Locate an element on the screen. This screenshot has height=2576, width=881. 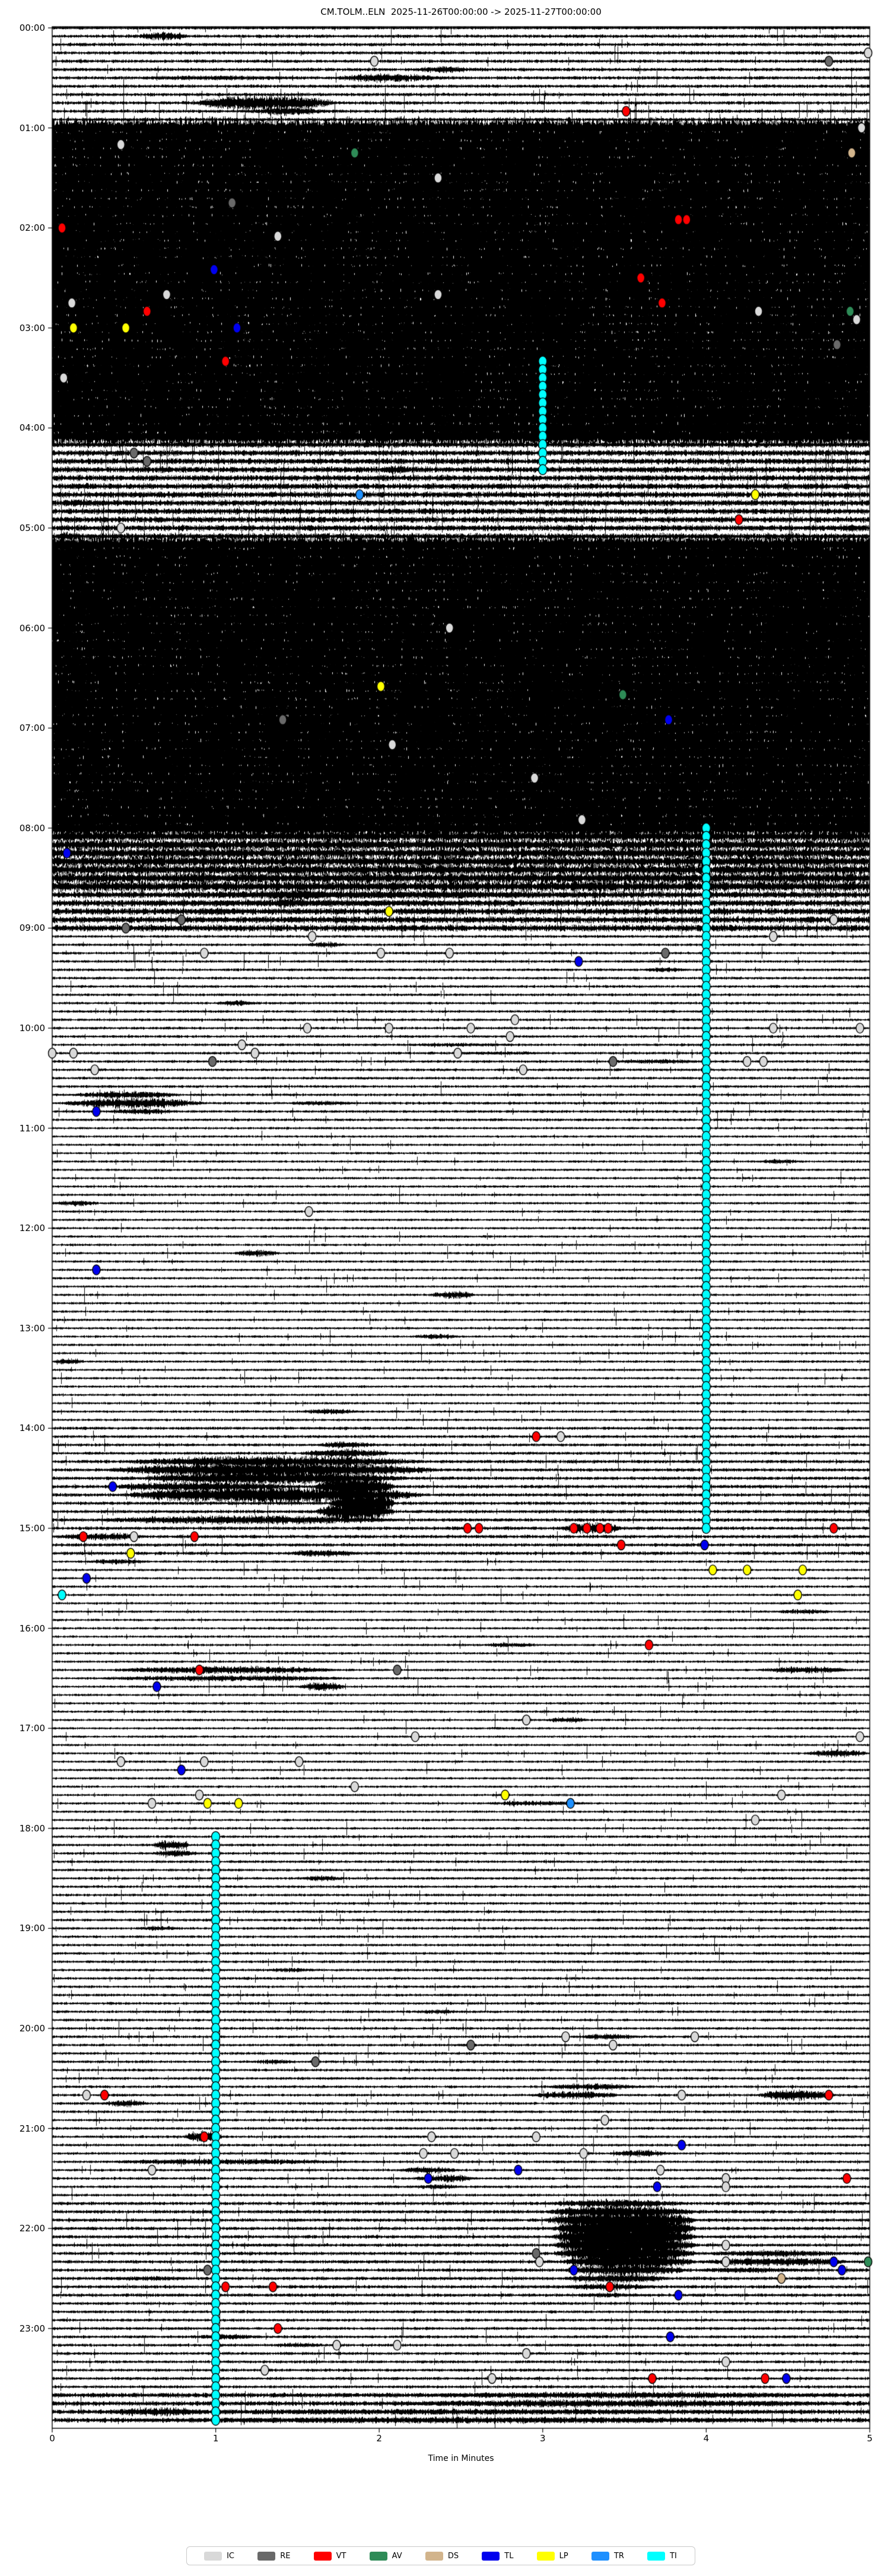
y-tick-label: 07:00 is located at coordinates (32, 728).